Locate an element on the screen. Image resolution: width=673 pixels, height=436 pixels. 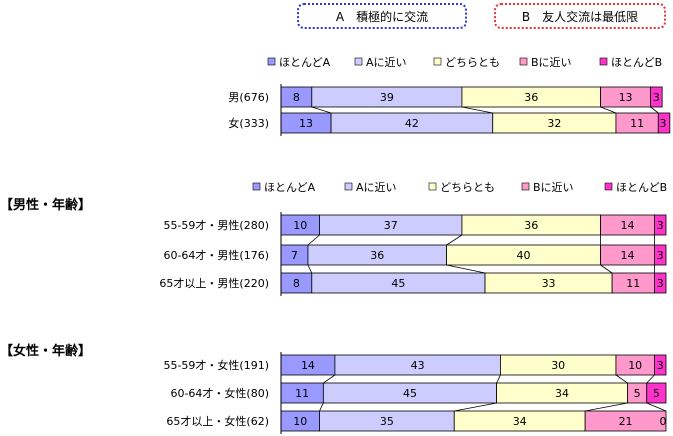
female-age-section-title: 【女性・年齢】 is located at coordinates (46, 351).